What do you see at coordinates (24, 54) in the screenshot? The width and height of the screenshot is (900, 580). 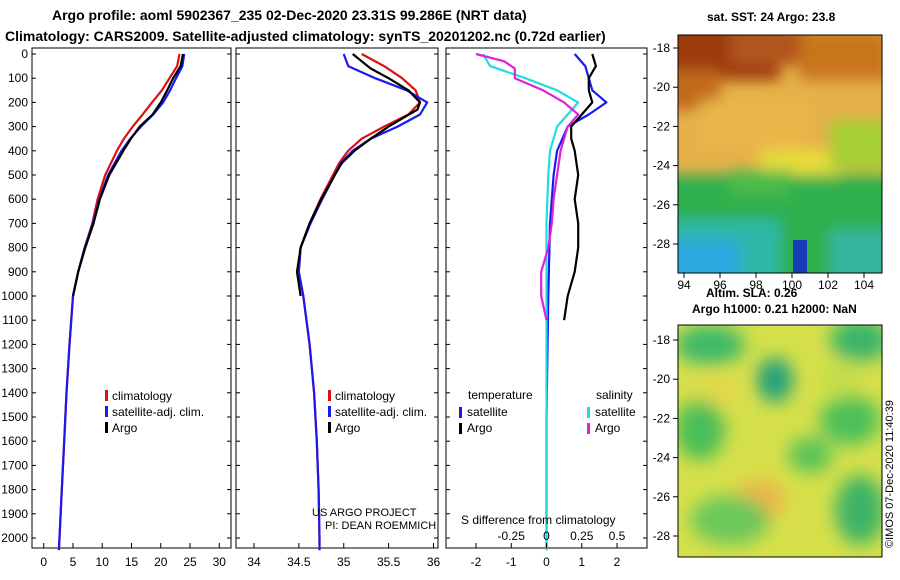 I see `depth-tick-label: 0` at bounding box center [24, 54].